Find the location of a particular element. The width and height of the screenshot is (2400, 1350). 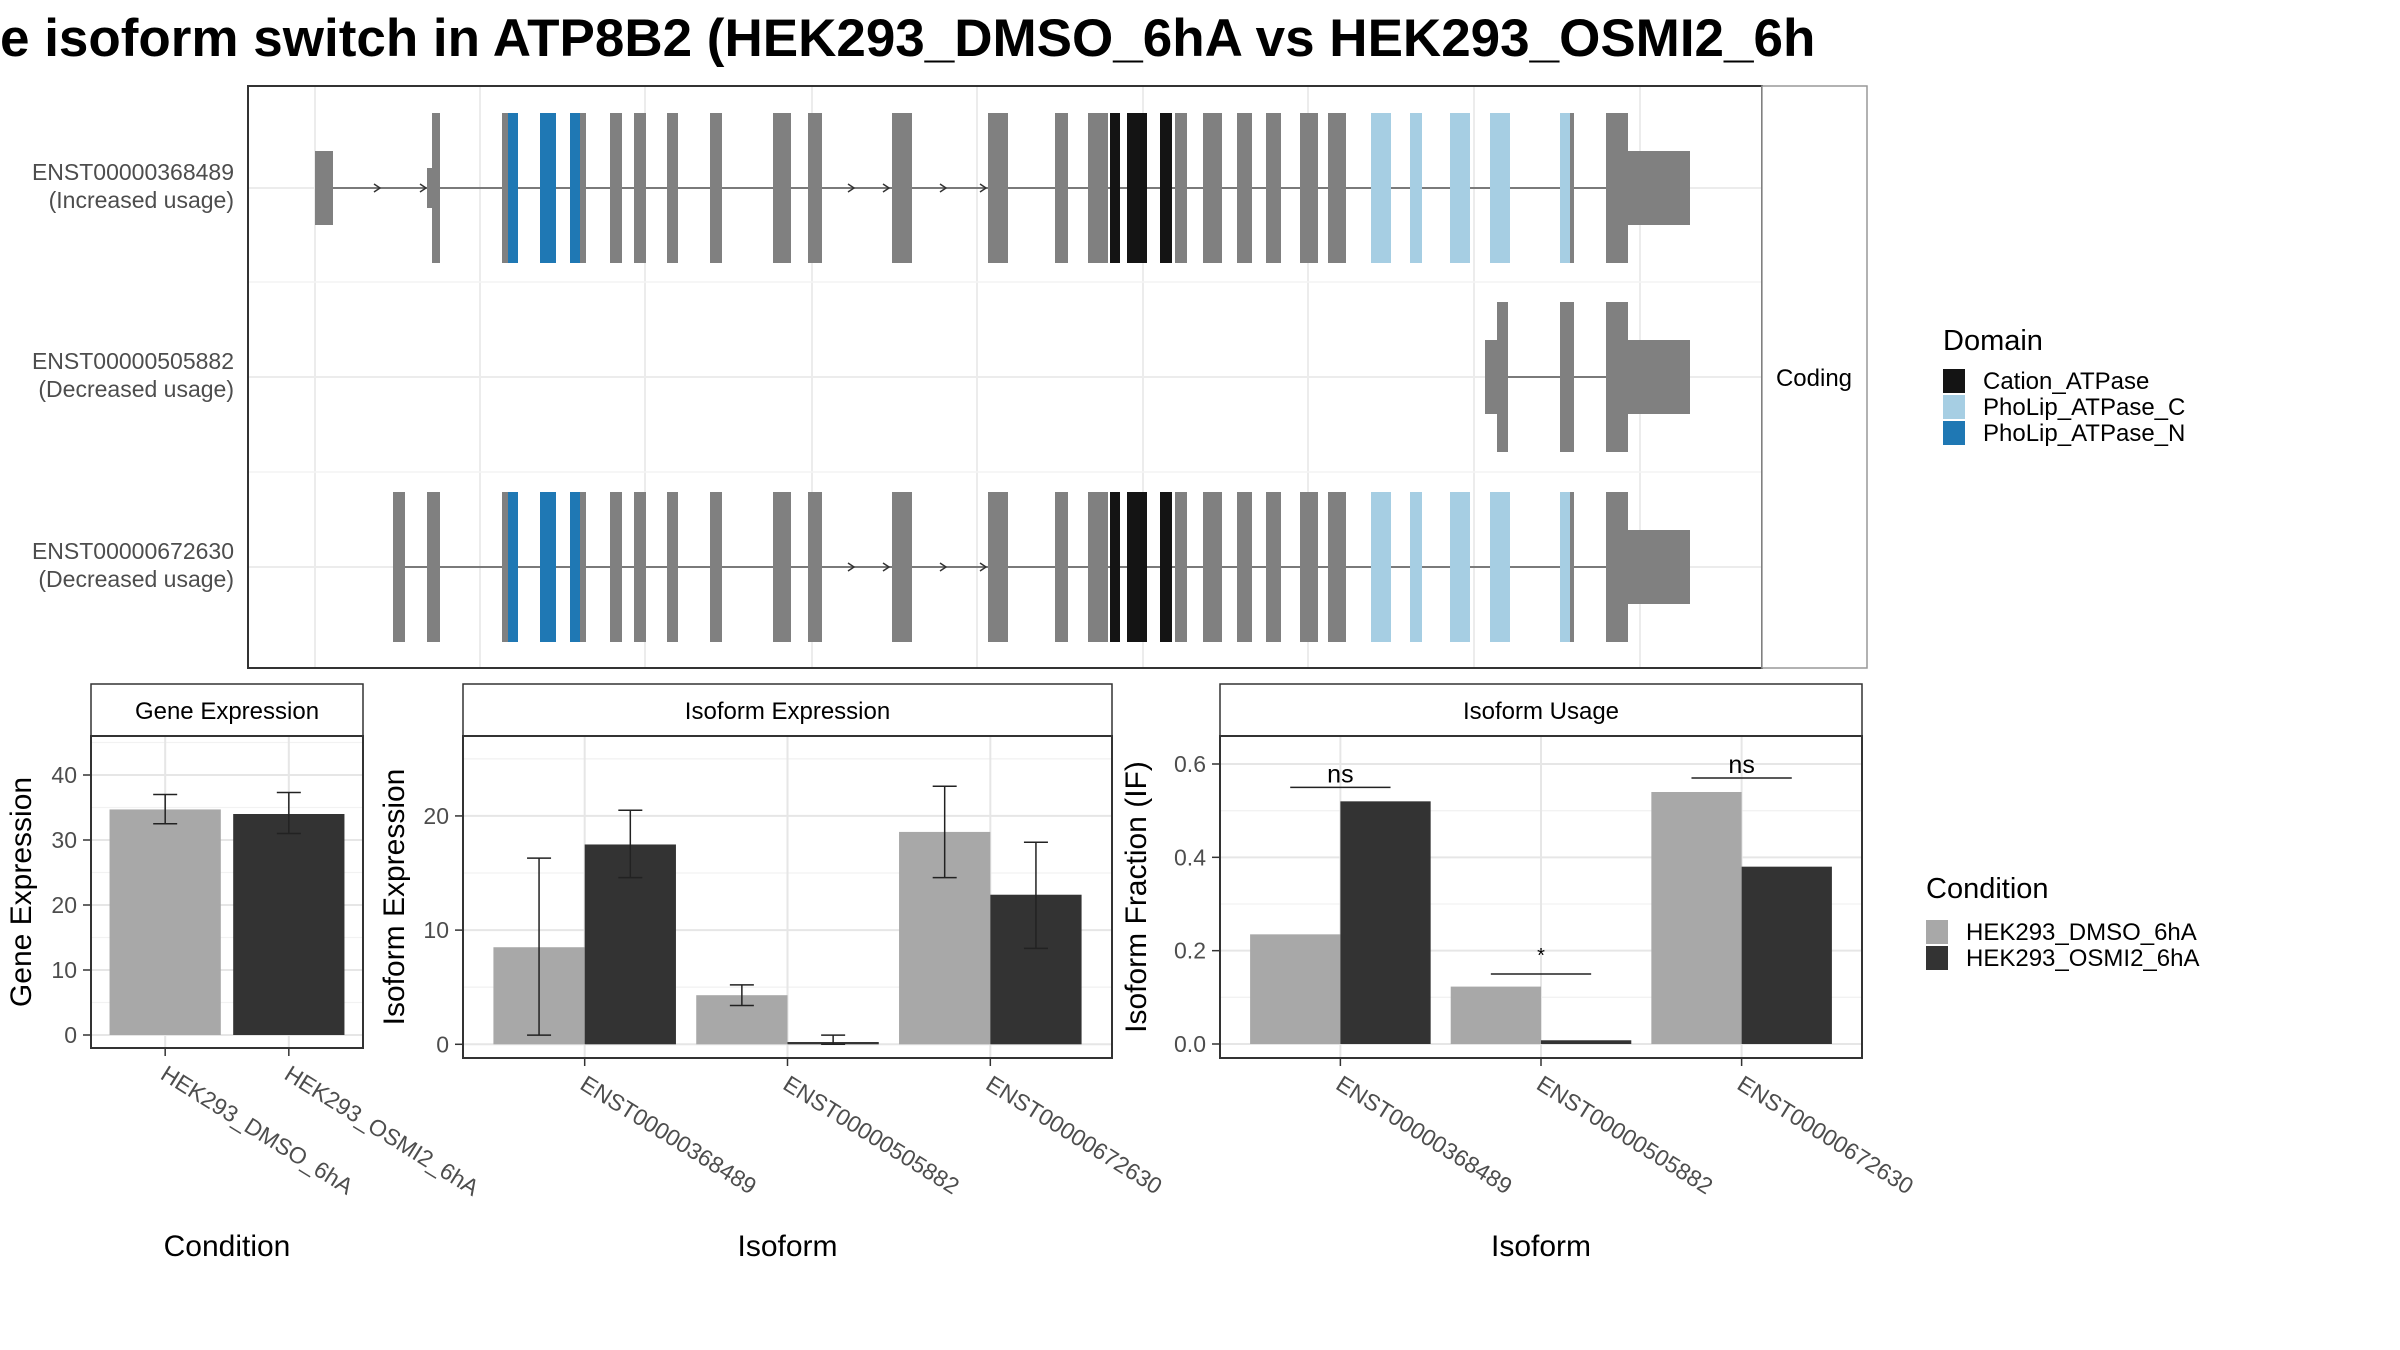

y-axis-title: Isoform Expression is located at coordinates (394, 897).